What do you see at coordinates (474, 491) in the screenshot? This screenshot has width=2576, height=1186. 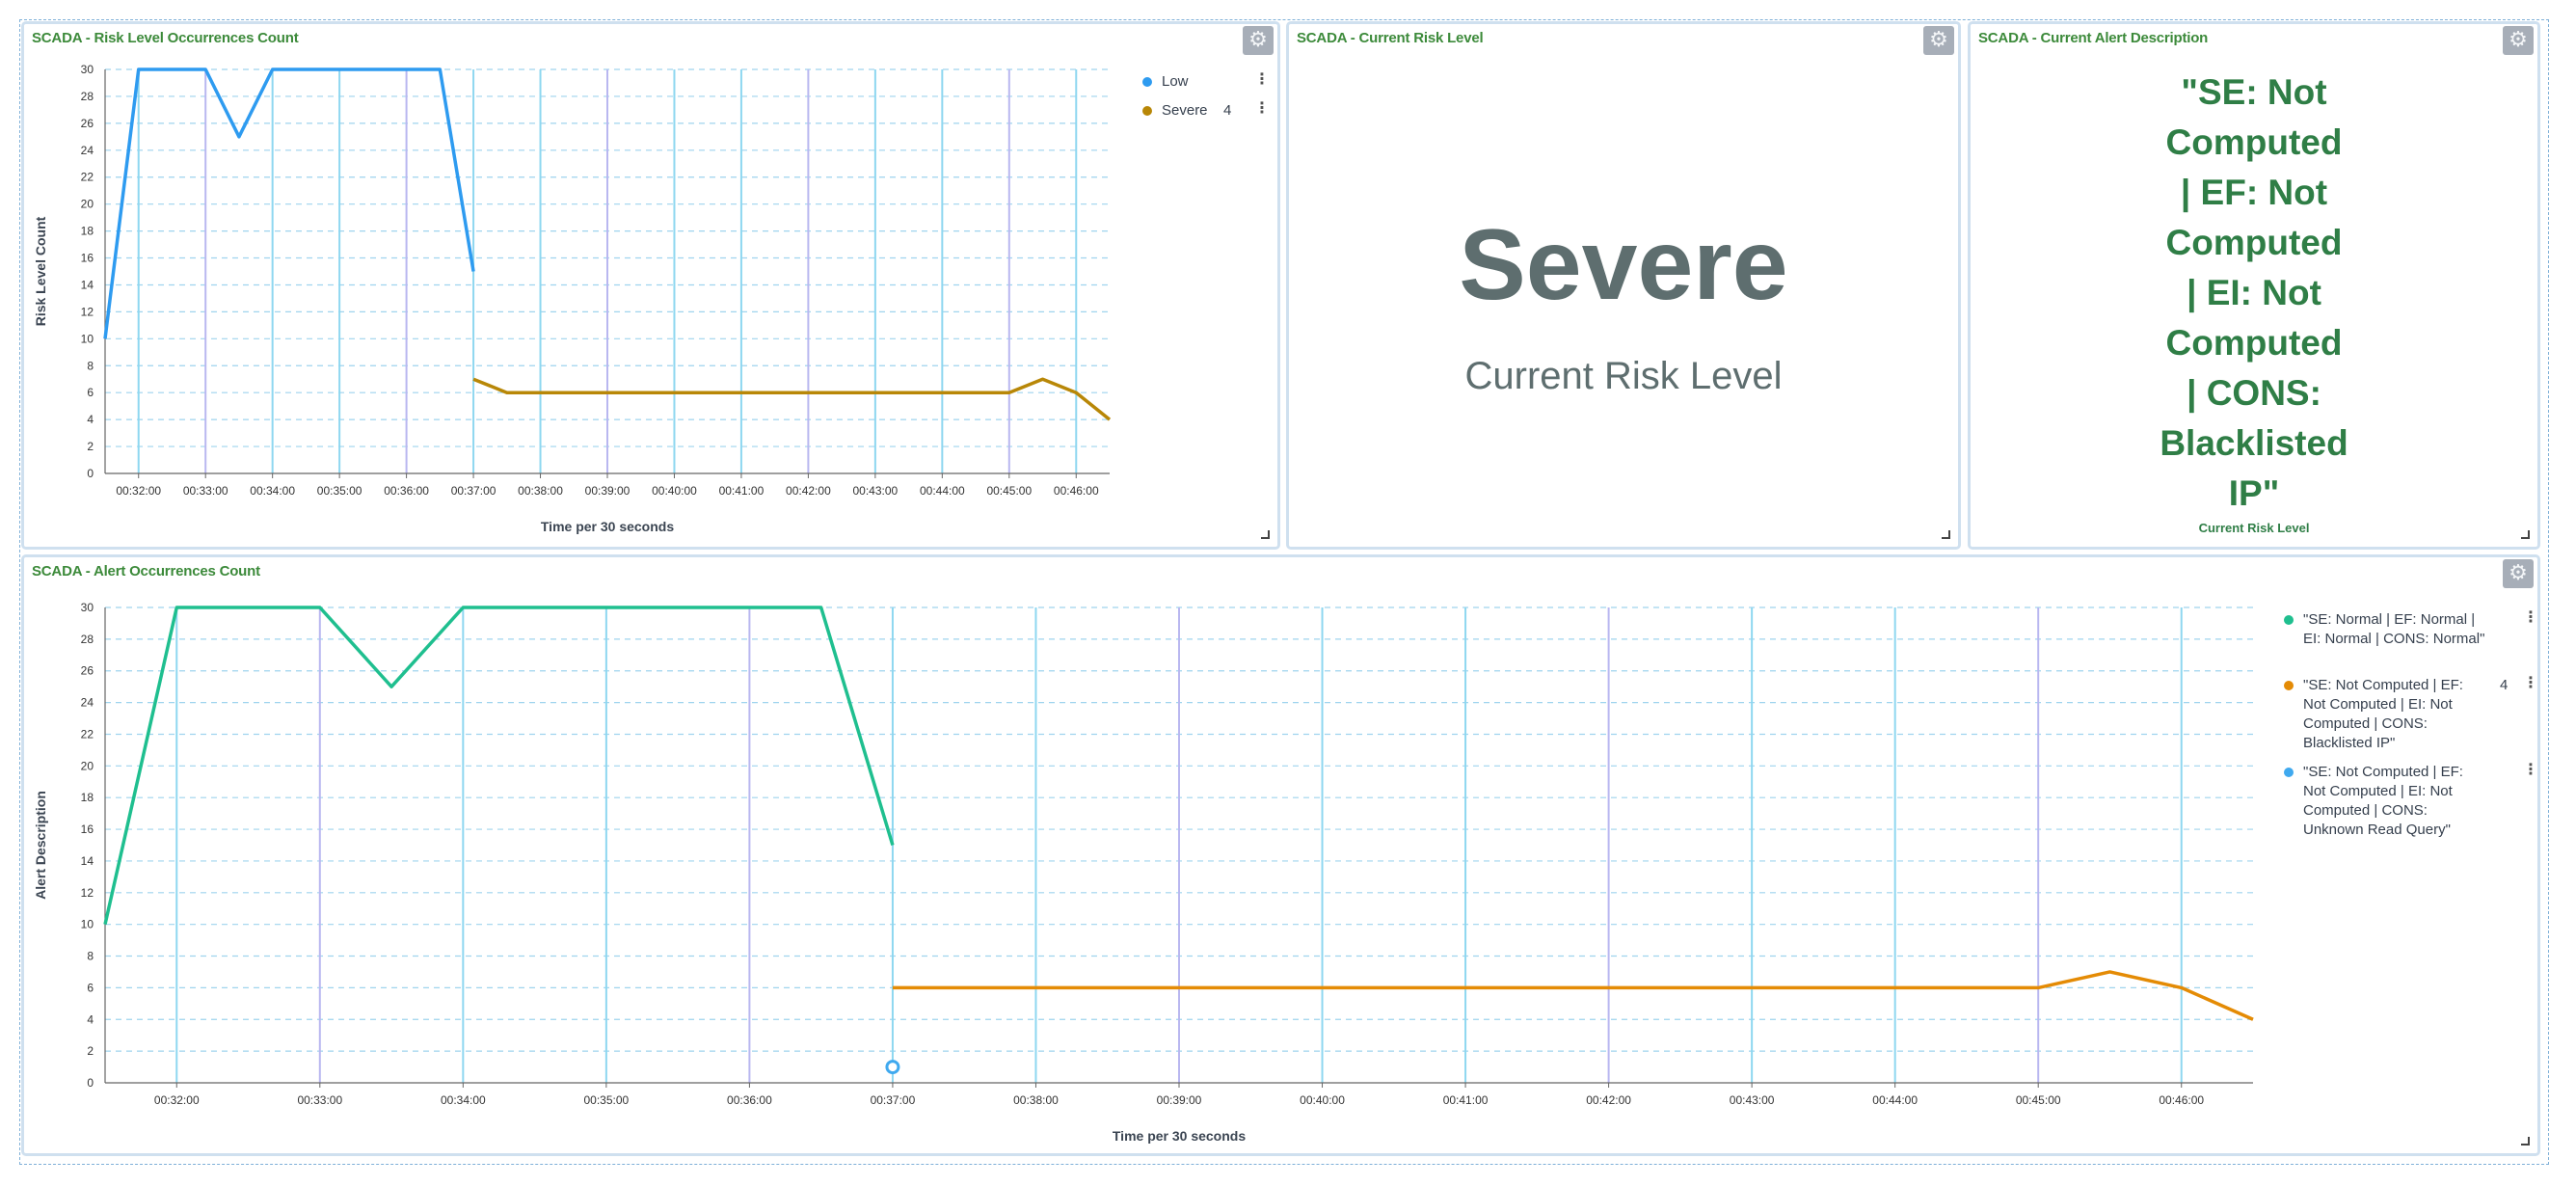 I see `x-tick-label: 00:37:00` at bounding box center [474, 491].